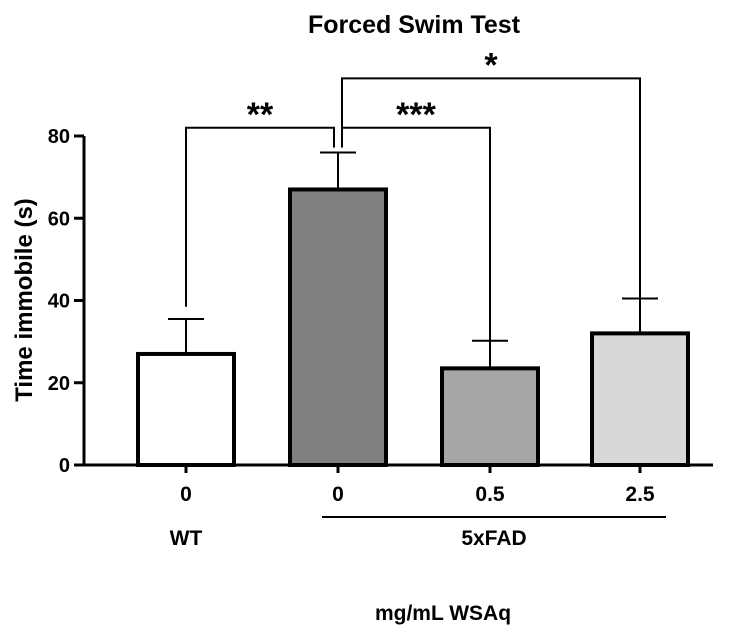 The height and width of the screenshot is (634, 751). Describe the element at coordinates (59, 219) in the screenshot. I see `y-tick-label: 60` at that location.